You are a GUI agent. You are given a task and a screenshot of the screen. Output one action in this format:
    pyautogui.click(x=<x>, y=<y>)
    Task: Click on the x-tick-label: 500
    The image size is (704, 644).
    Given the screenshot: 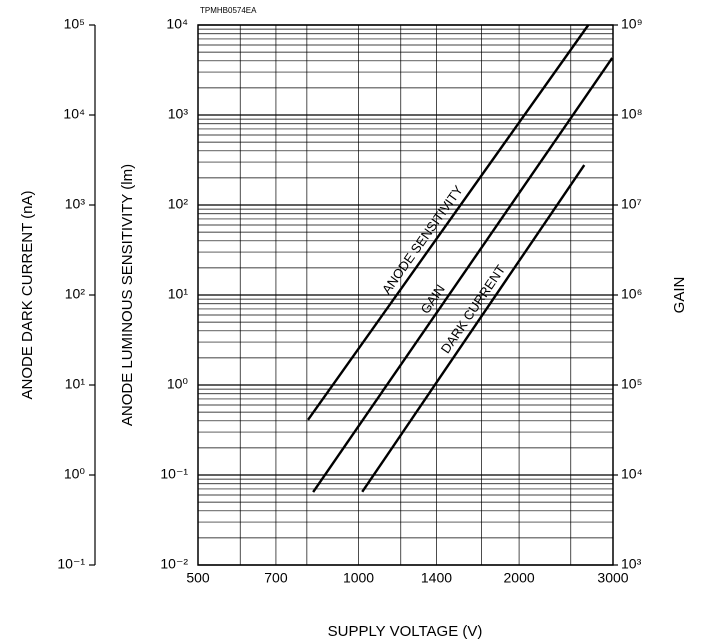 What is the action you would take?
    pyautogui.click(x=198, y=578)
    